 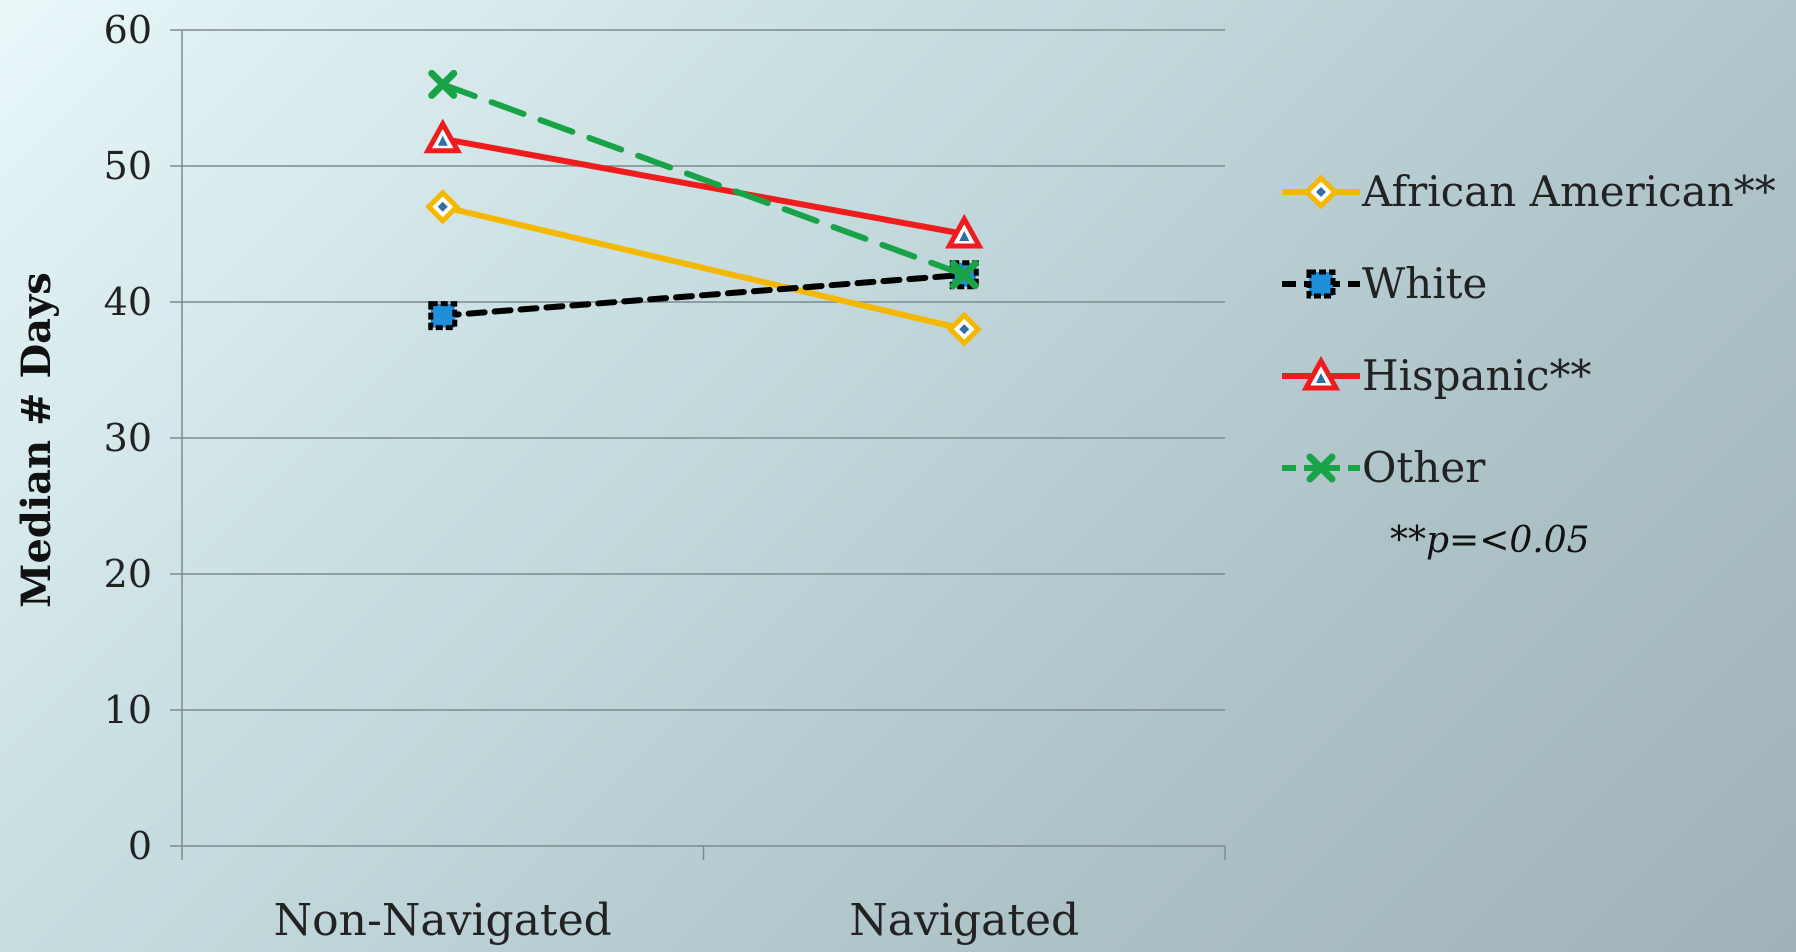 I want to click on significance-note: **p=<0.05, so click(x=1490, y=540).